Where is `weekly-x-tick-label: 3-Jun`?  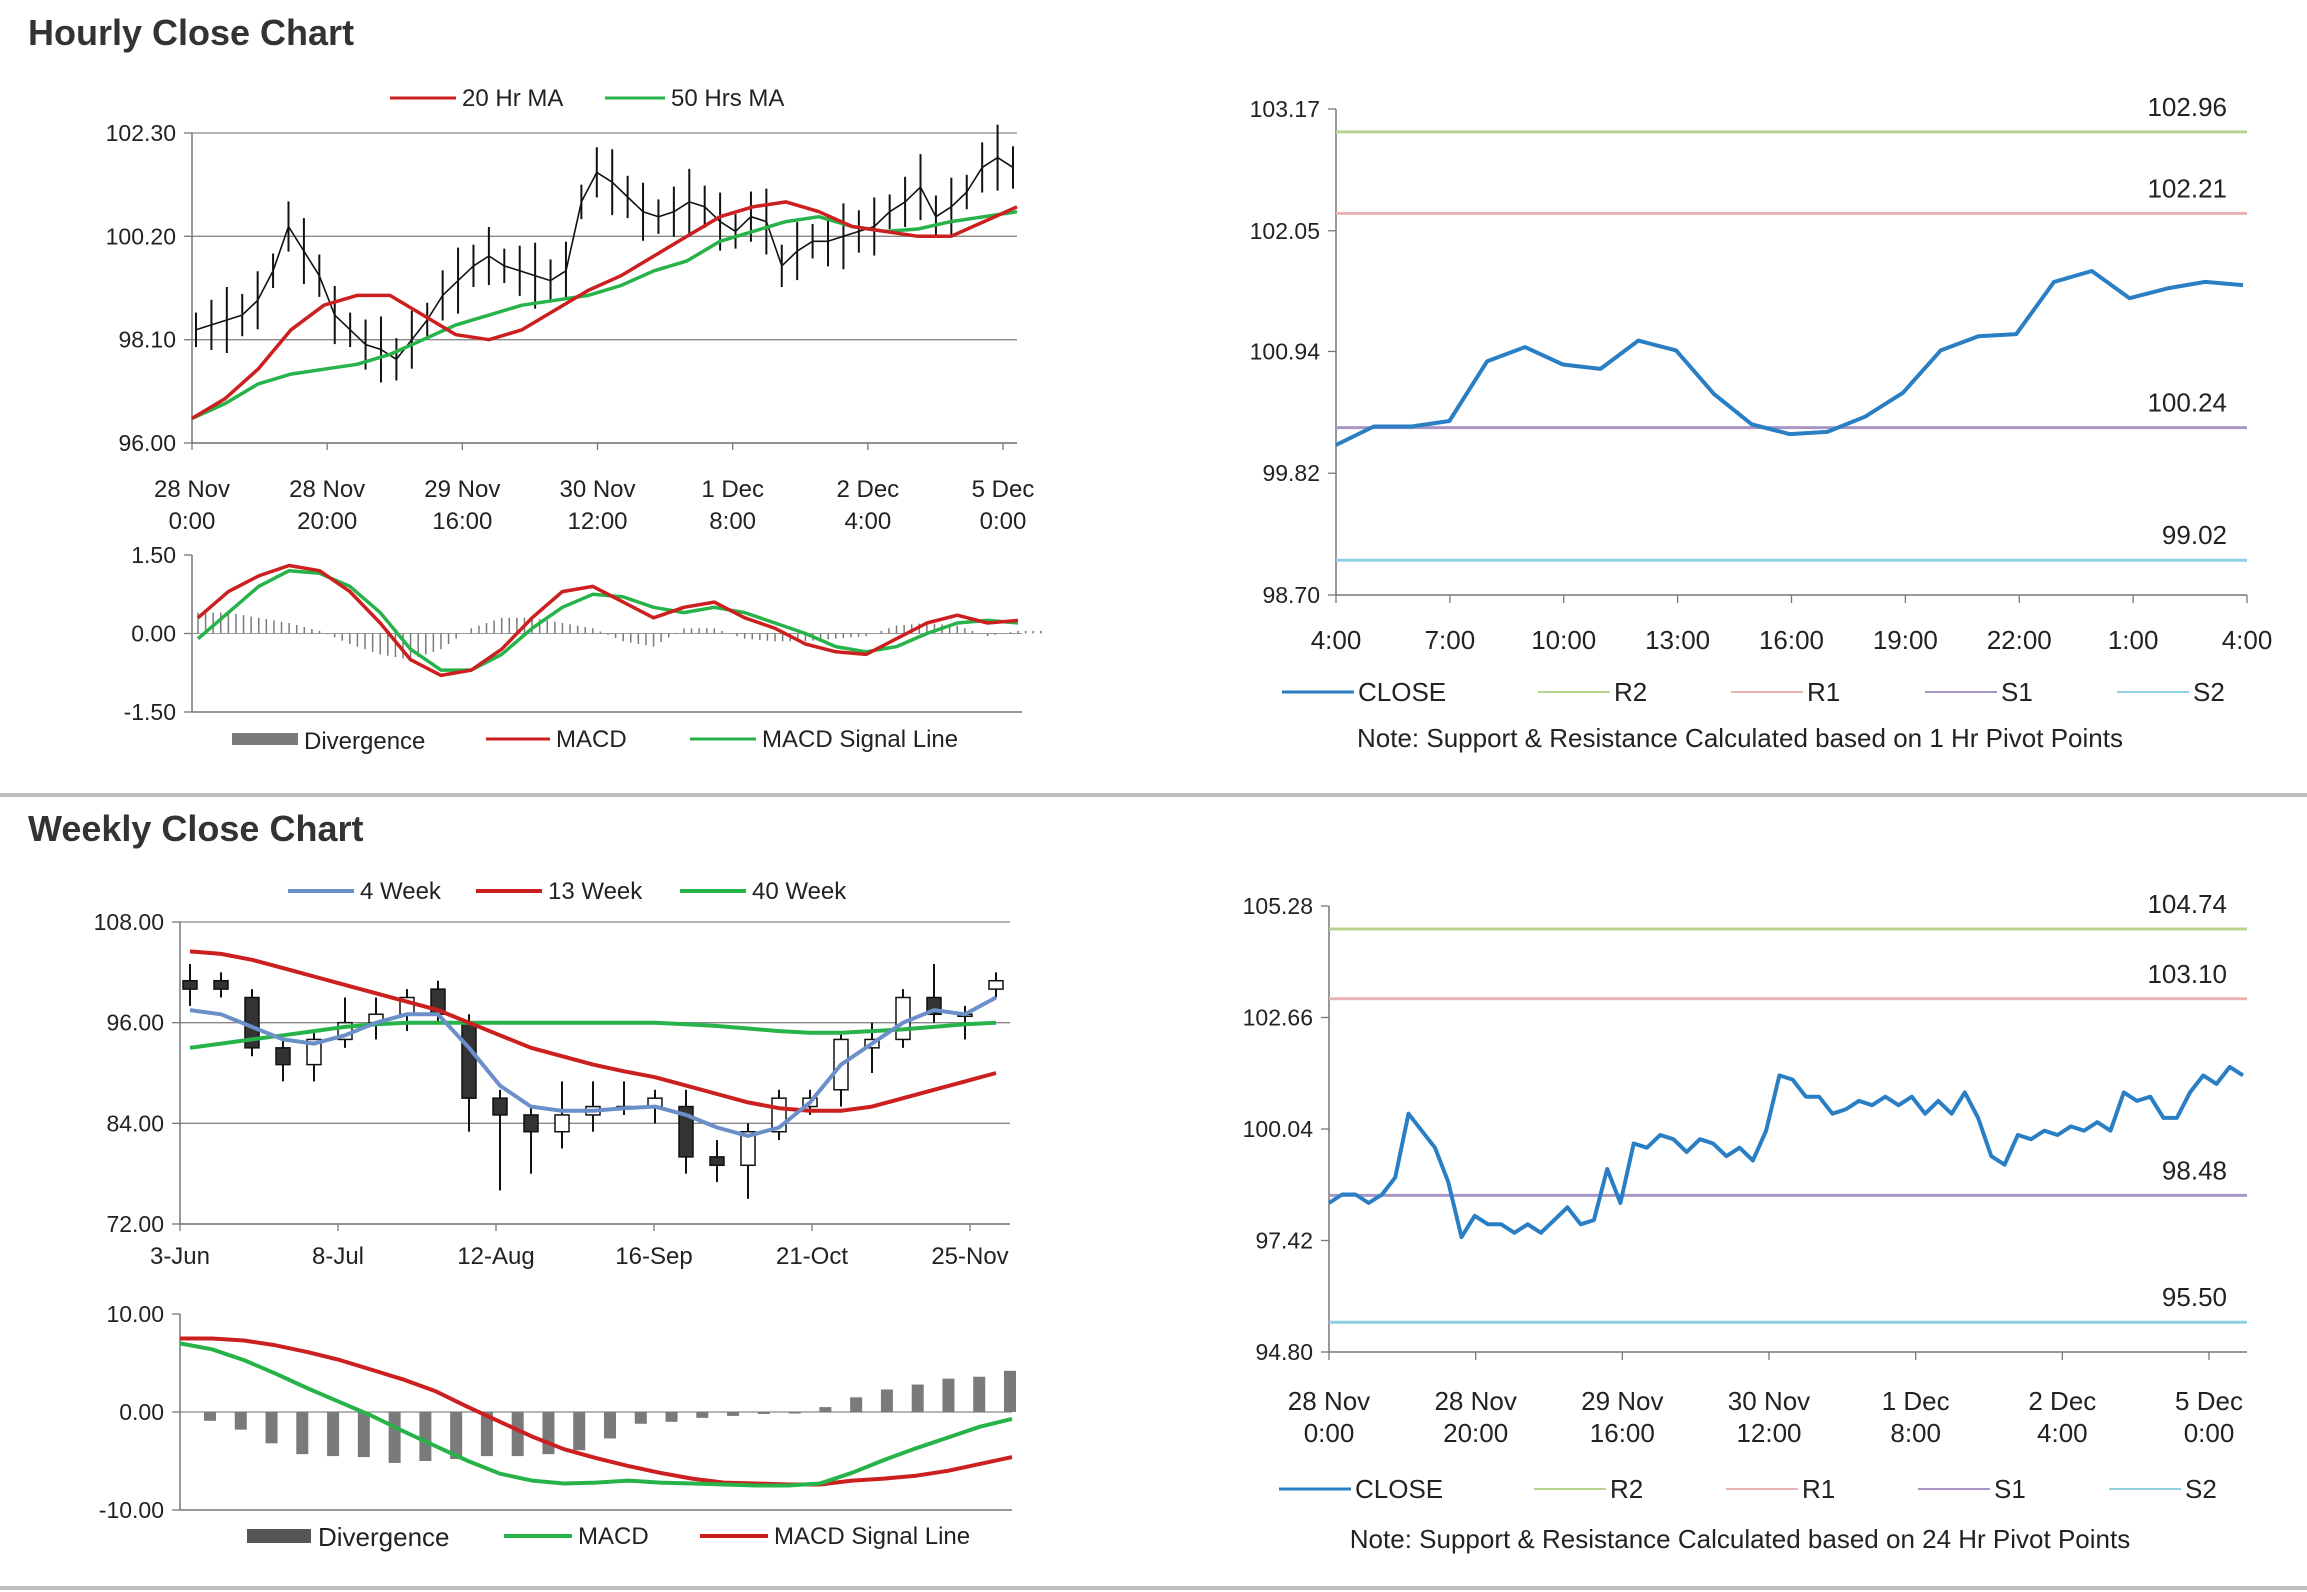
weekly-x-tick-label: 3-Jun is located at coordinates (180, 1256).